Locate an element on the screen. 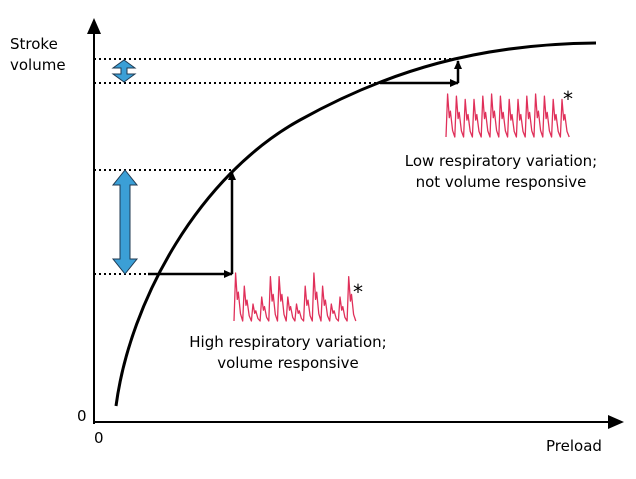  large-sv-change-double-arrow is located at coordinates (125, 222).